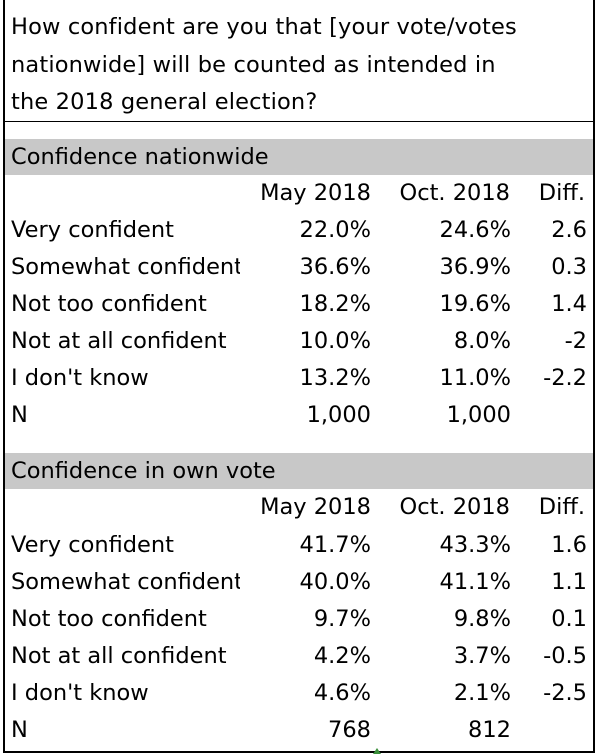 The width and height of the screenshot is (598, 756). What do you see at coordinates (299, 121) in the screenshot?
I see `divider` at bounding box center [299, 121].